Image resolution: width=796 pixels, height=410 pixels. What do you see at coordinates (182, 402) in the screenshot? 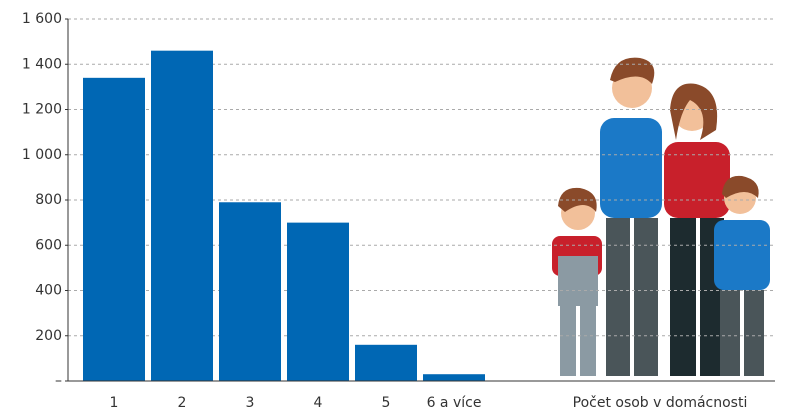
I see `x-tick-label: 2` at bounding box center [182, 402].